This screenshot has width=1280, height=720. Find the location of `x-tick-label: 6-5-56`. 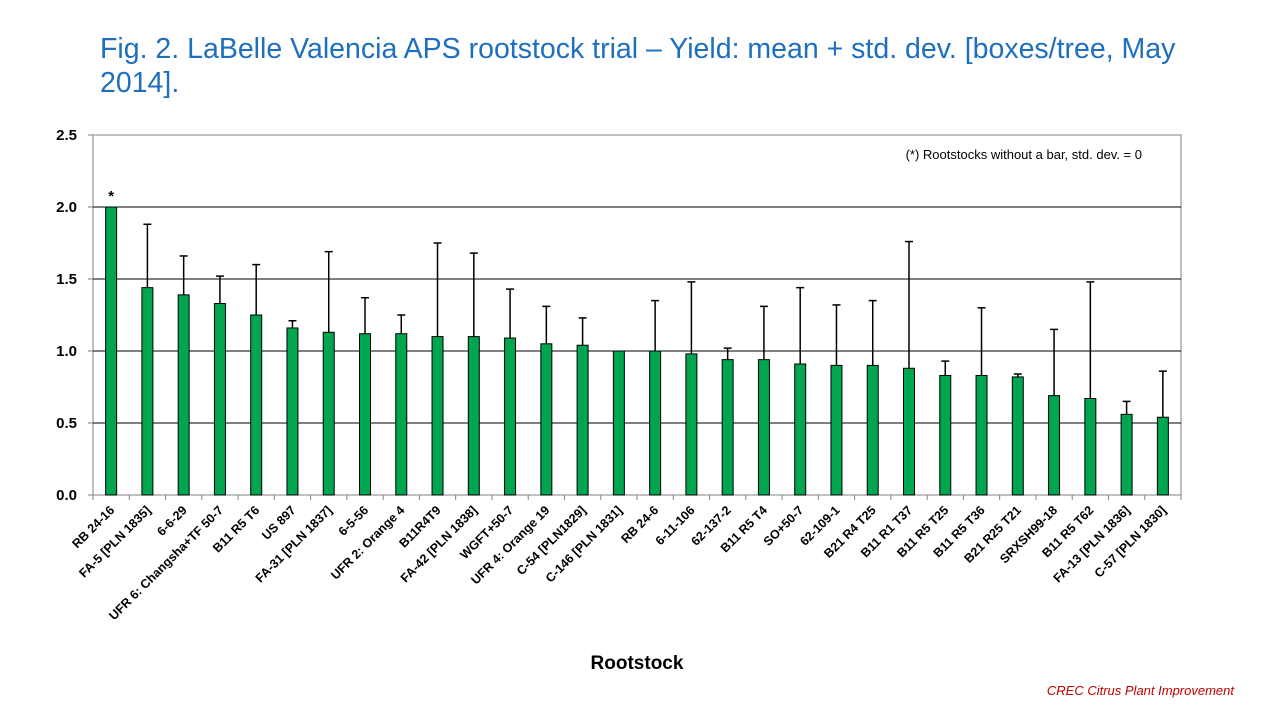

x-tick-label: 6-5-56 is located at coordinates (353, 520).